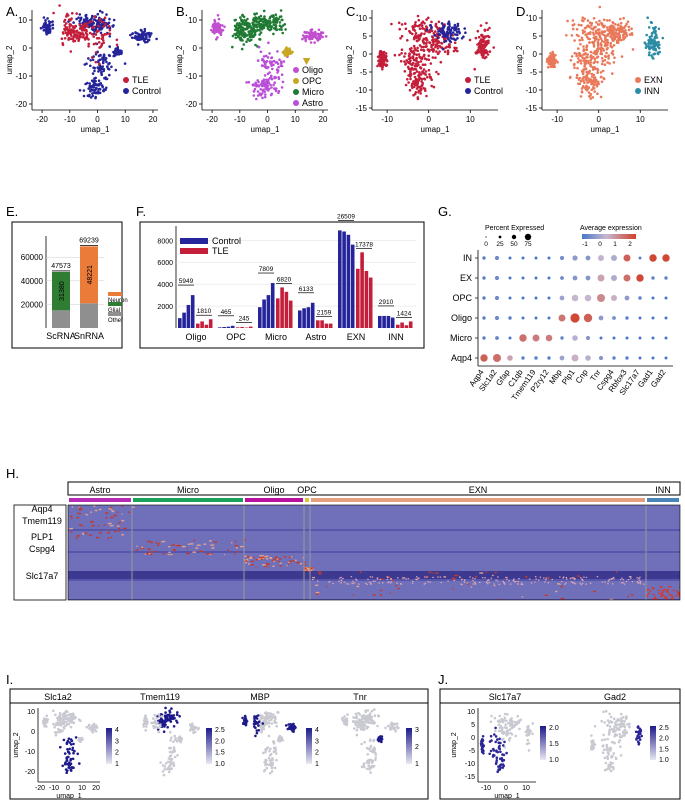  I want to click on panel-f-frame, so click(282, 285).